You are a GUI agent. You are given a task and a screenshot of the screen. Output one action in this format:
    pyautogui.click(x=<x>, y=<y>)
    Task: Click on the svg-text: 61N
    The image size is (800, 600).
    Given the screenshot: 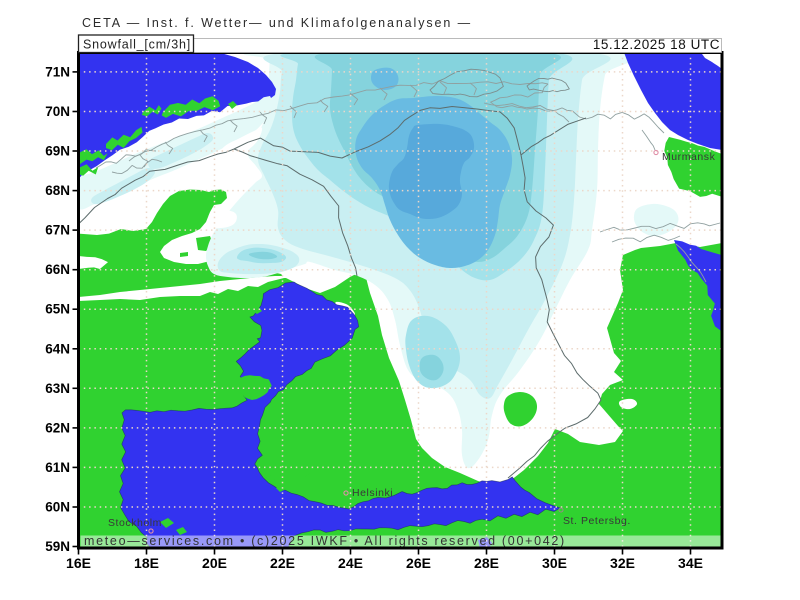 What is the action you would take?
    pyautogui.click(x=57, y=467)
    